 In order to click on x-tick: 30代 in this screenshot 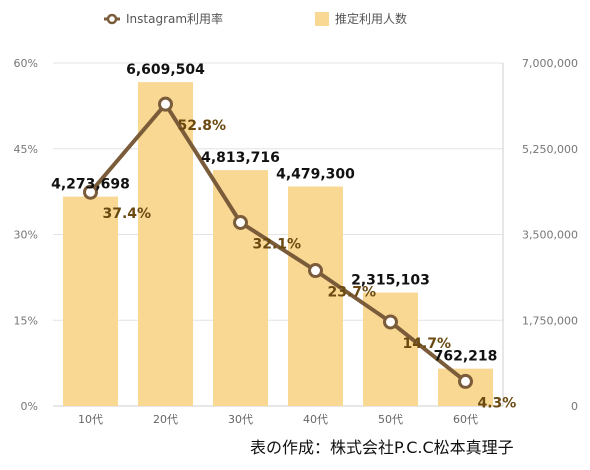, I will do `click(240, 419)`.